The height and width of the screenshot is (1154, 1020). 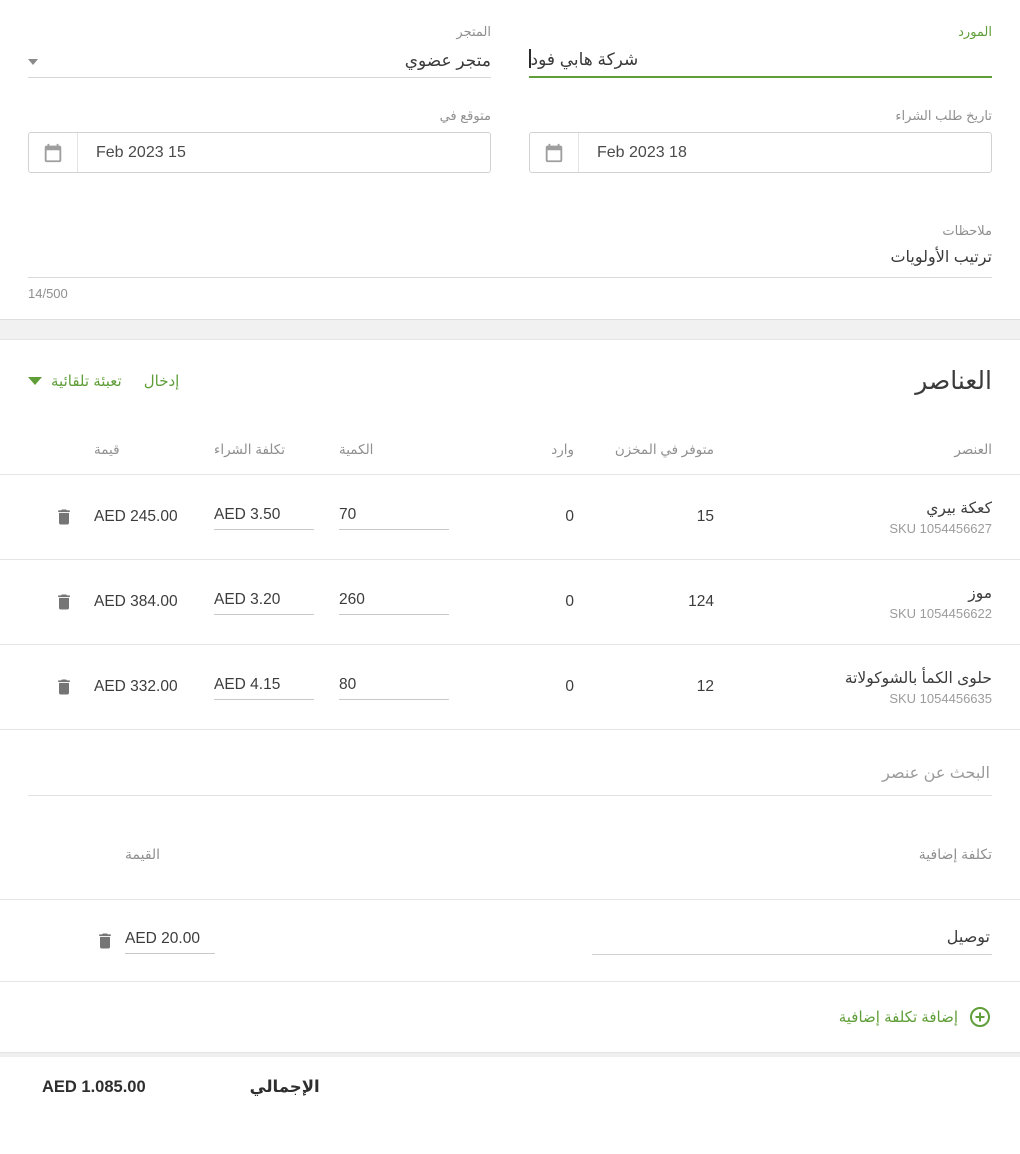 What do you see at coordinates (107, 449) in the screenshot?
I see `col-value: قيمة` at bounding box center [107, 449].